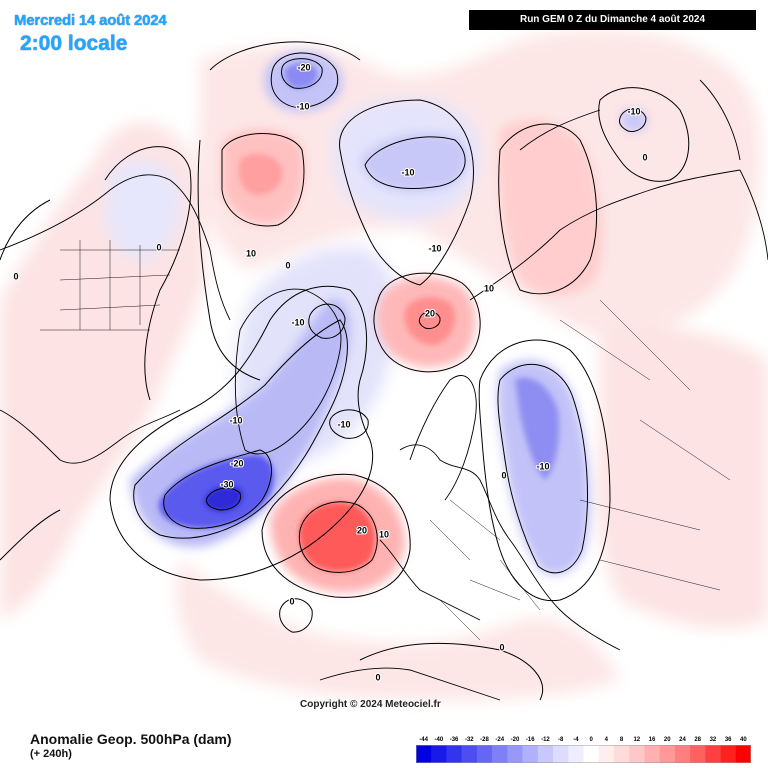 This screenshot has height=768, width=768. I want to click on coast-asia-east, so click(733, 170).